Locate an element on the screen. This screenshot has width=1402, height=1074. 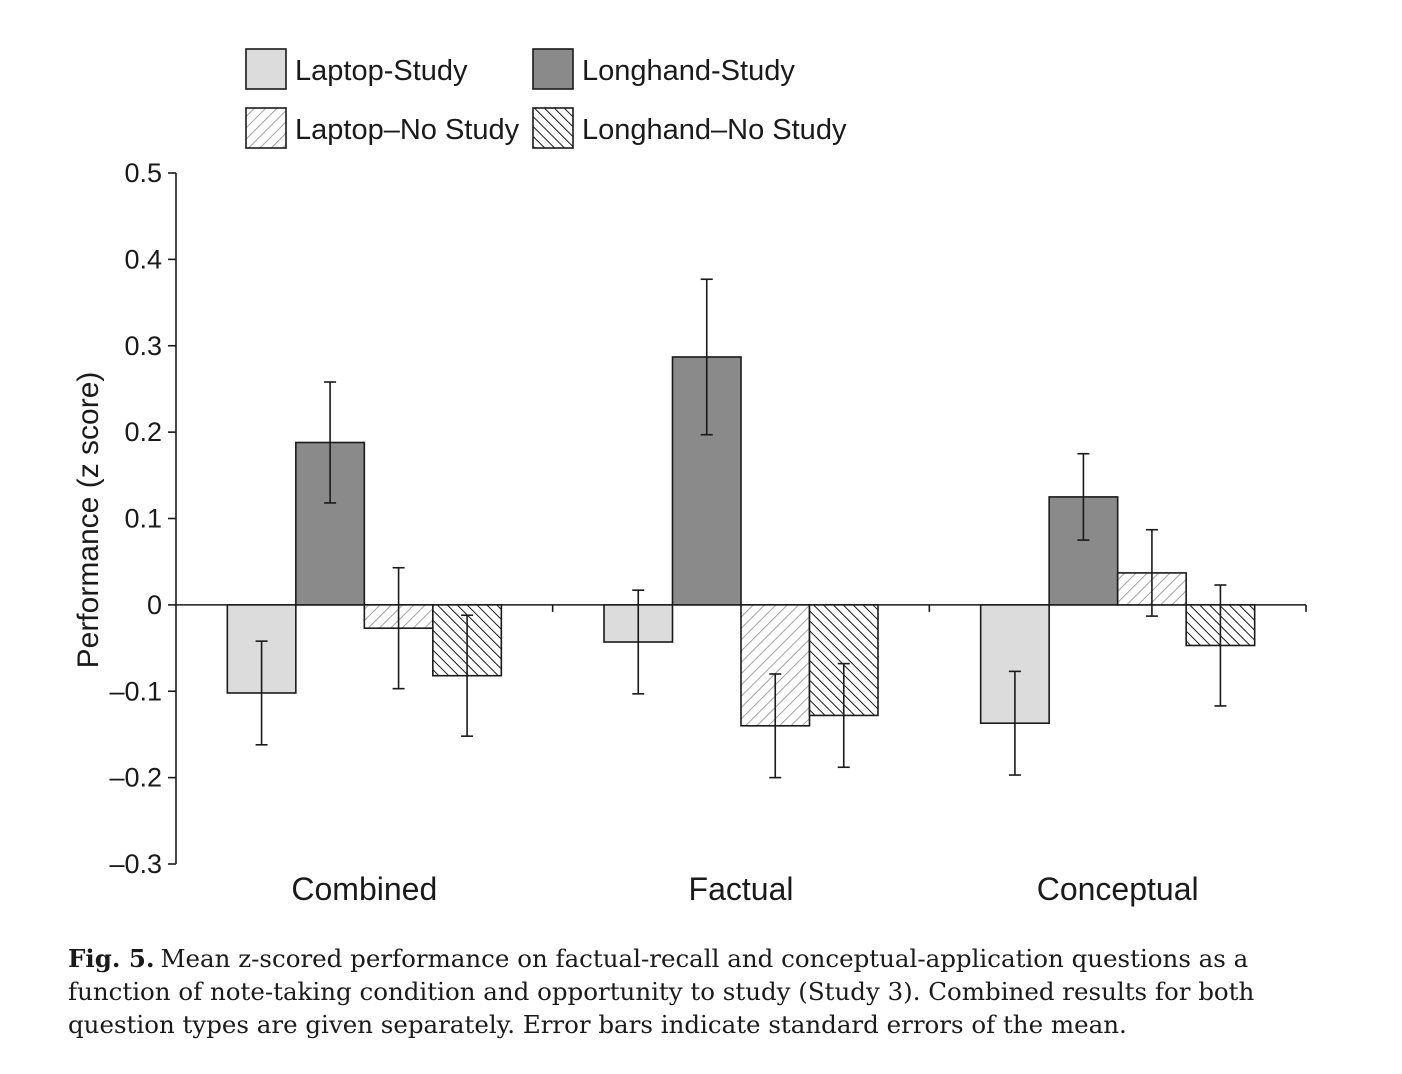
y-tick-label: 0.5 is located at coordinates (143, 173).